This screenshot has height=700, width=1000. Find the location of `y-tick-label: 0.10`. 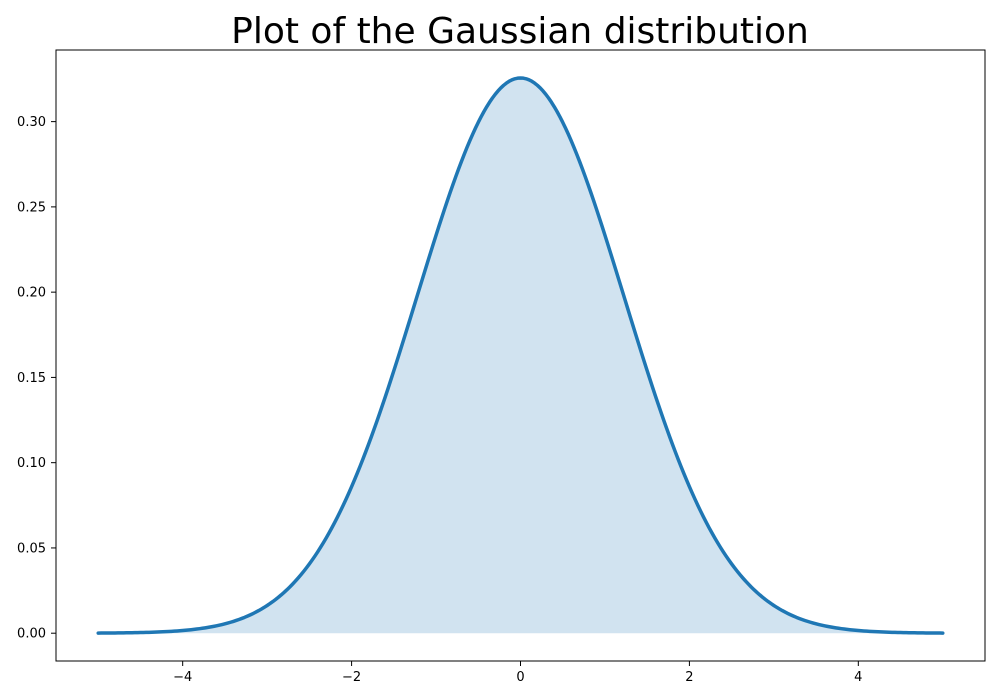

y-tick-label: 0.10 is located at coordinates (31, 463).